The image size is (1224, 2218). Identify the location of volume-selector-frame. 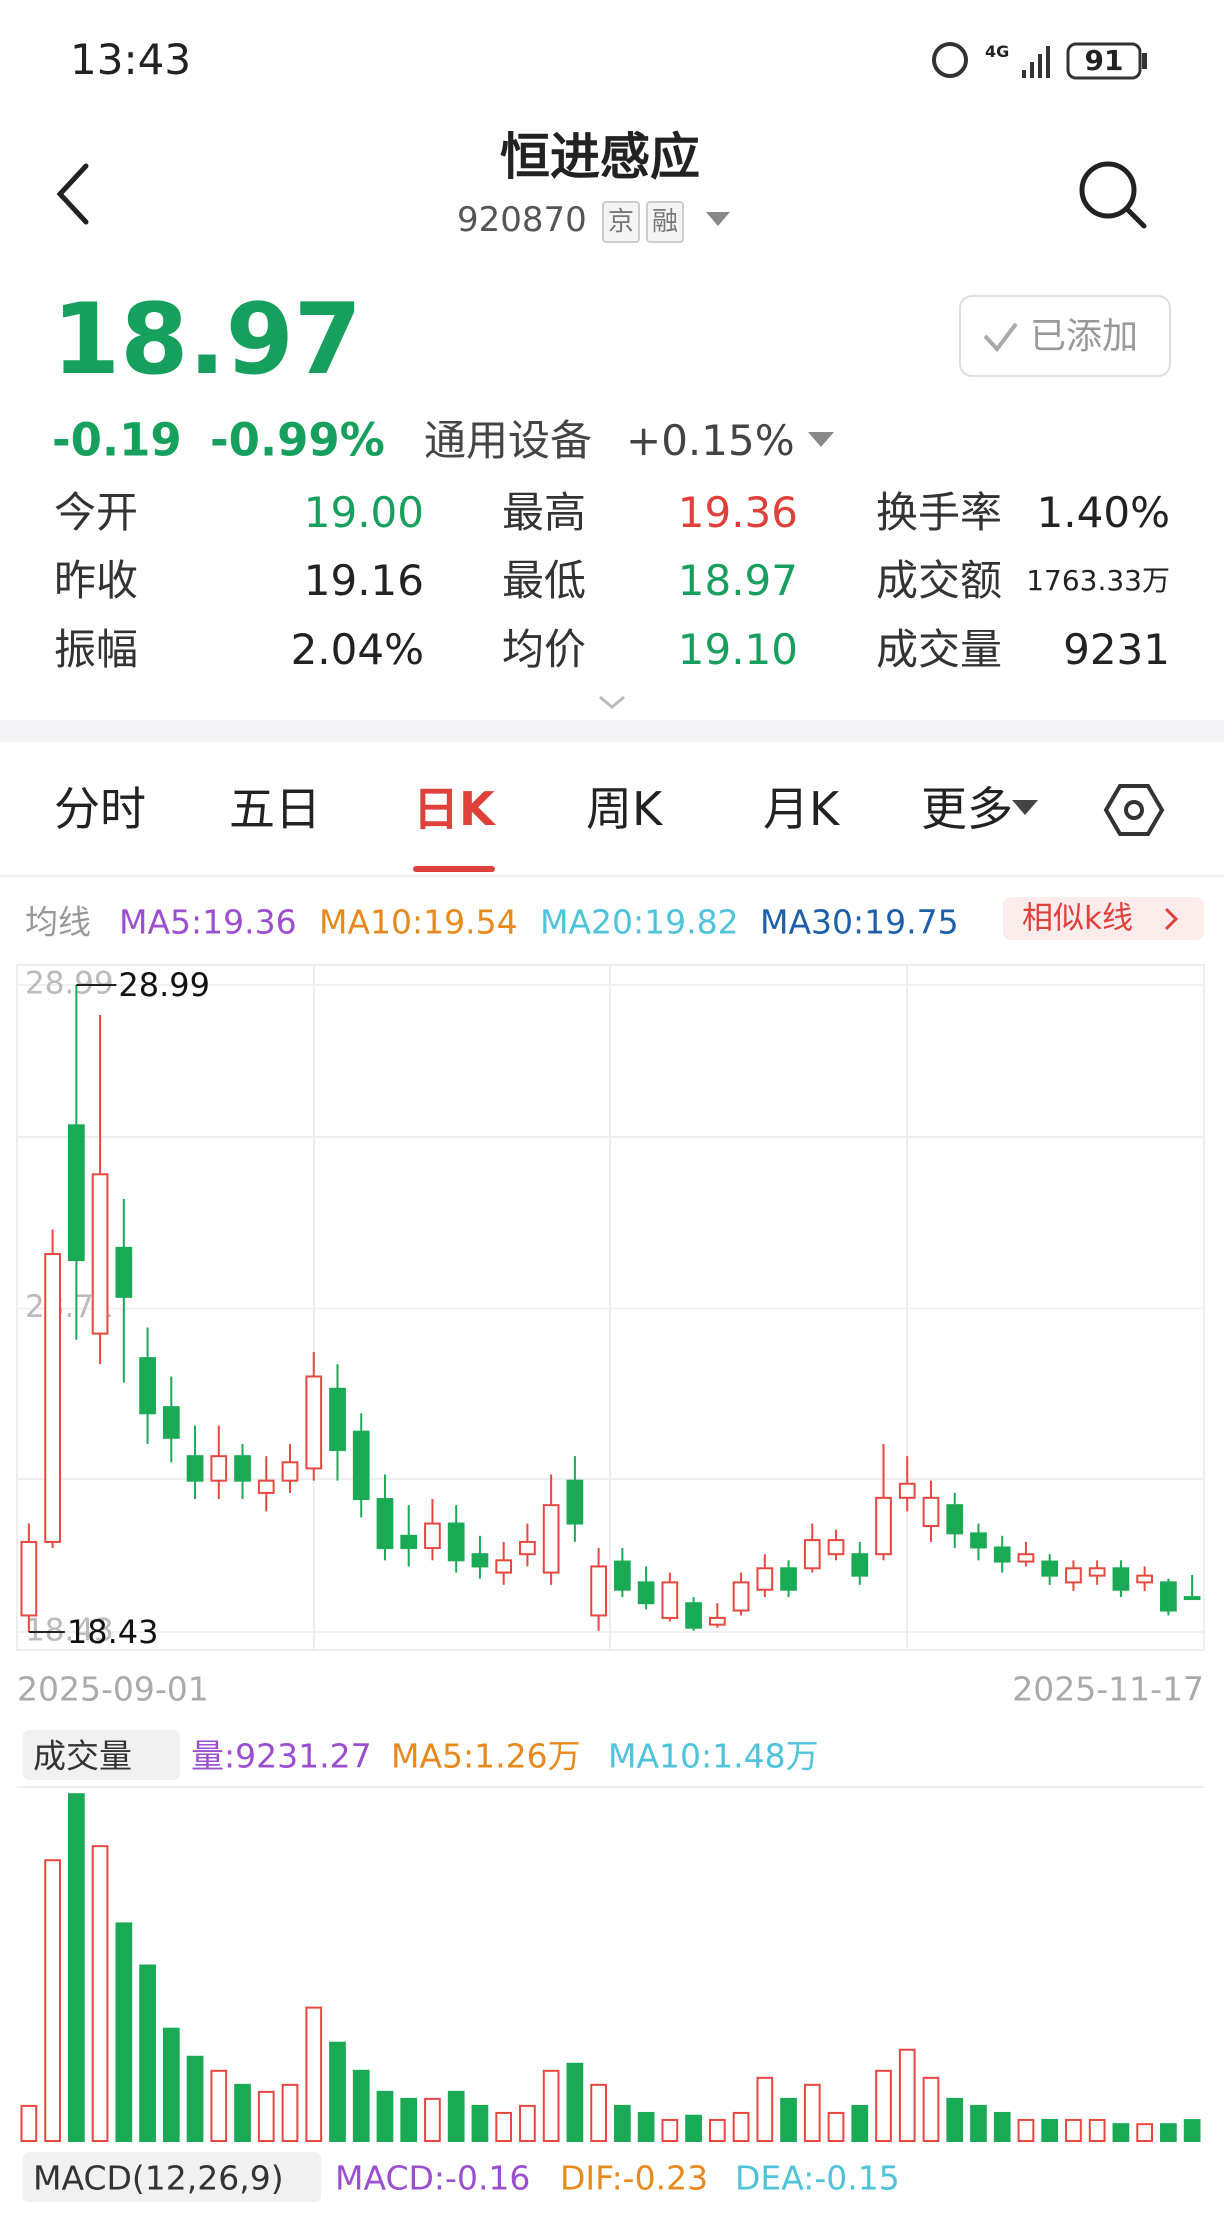
(101, 1755).